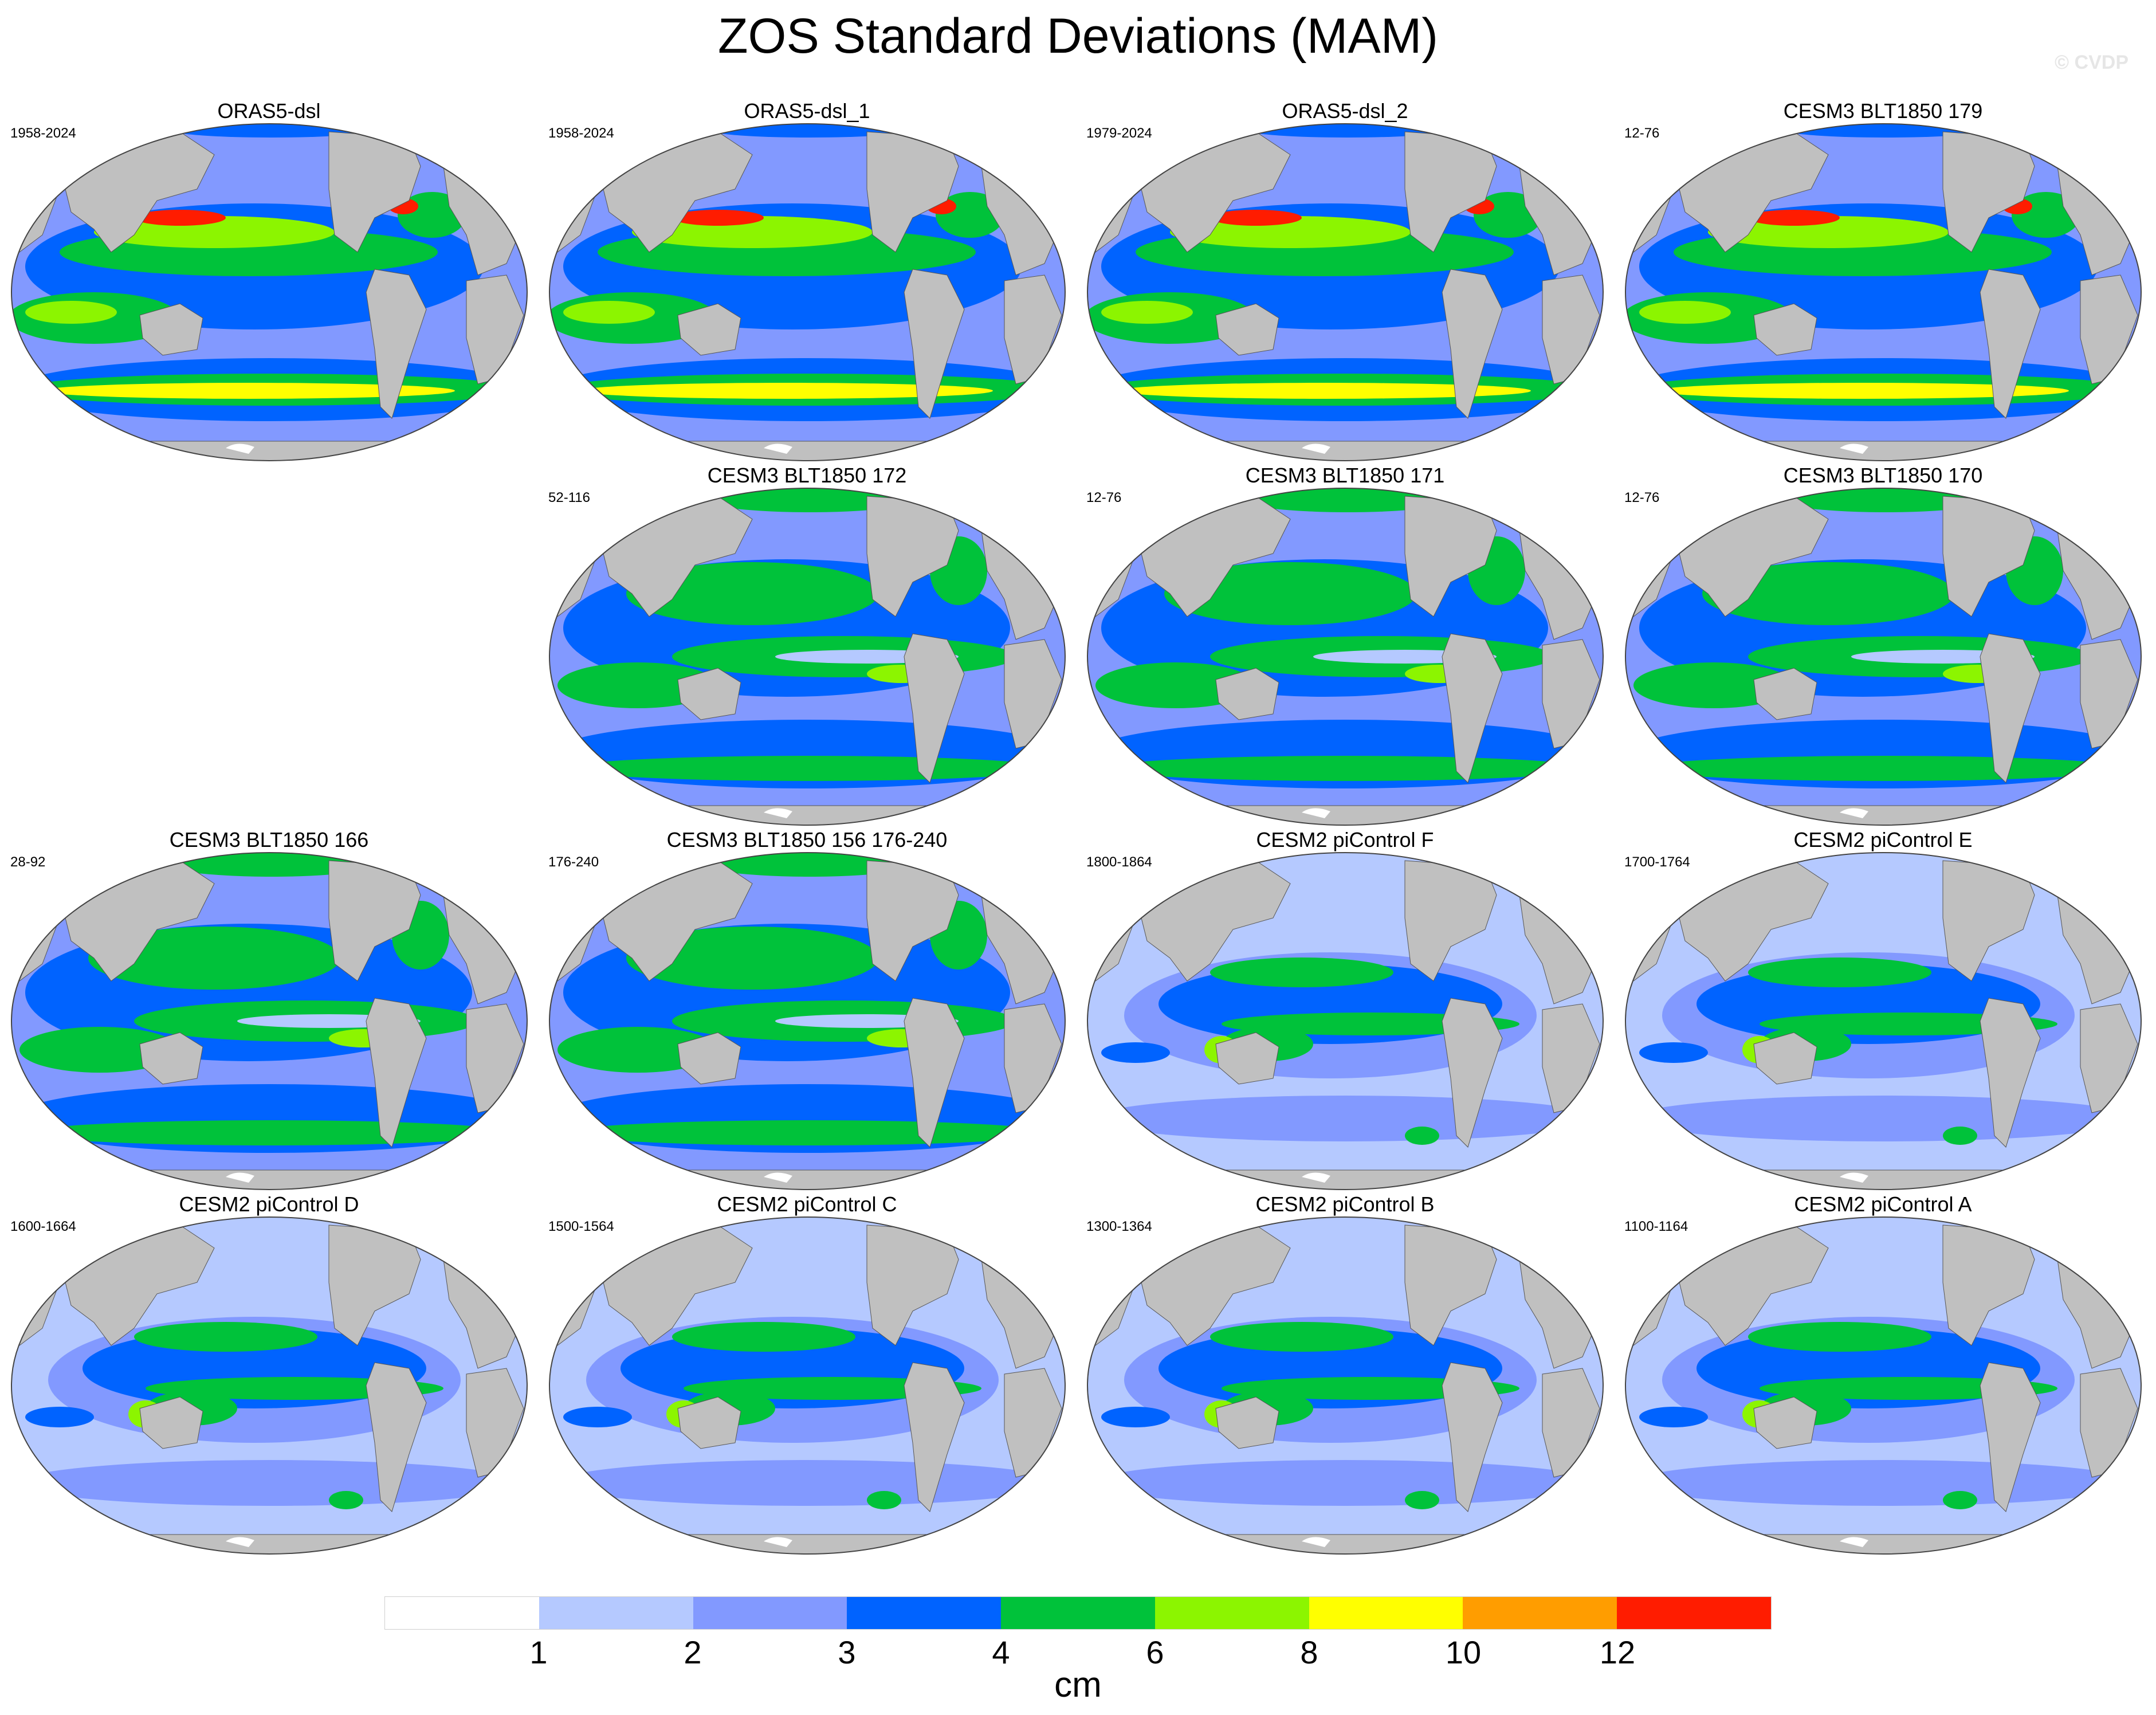 This screenshot has width=2156, height=1715. Describe the element at coordinates (1001, 1652) in the screenshot. I see `colorbar-tick-label: 4` at that location.